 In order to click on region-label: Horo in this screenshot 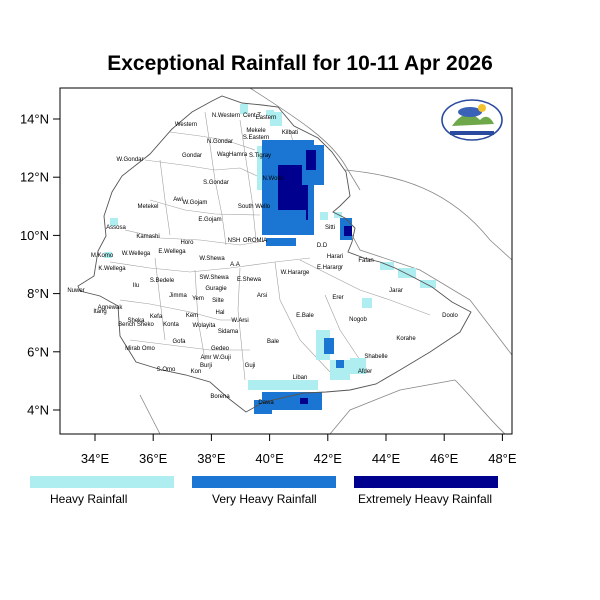, I will do `click(187, 243)`.